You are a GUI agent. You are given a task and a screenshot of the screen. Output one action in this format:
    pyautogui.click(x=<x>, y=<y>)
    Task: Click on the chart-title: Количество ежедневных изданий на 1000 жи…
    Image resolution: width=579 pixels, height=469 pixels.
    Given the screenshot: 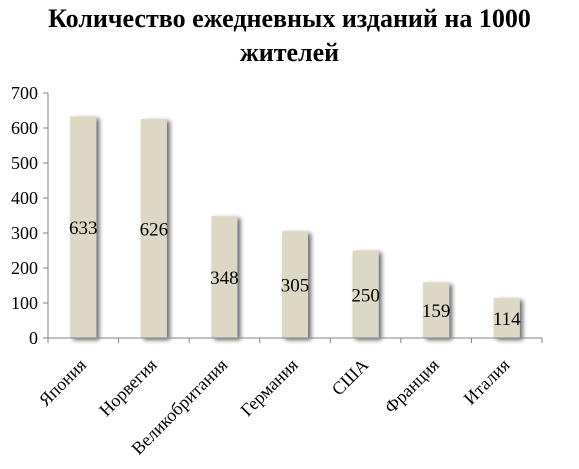 What is the action you would take?
    pyautogui.click(x=289, y=35)
    